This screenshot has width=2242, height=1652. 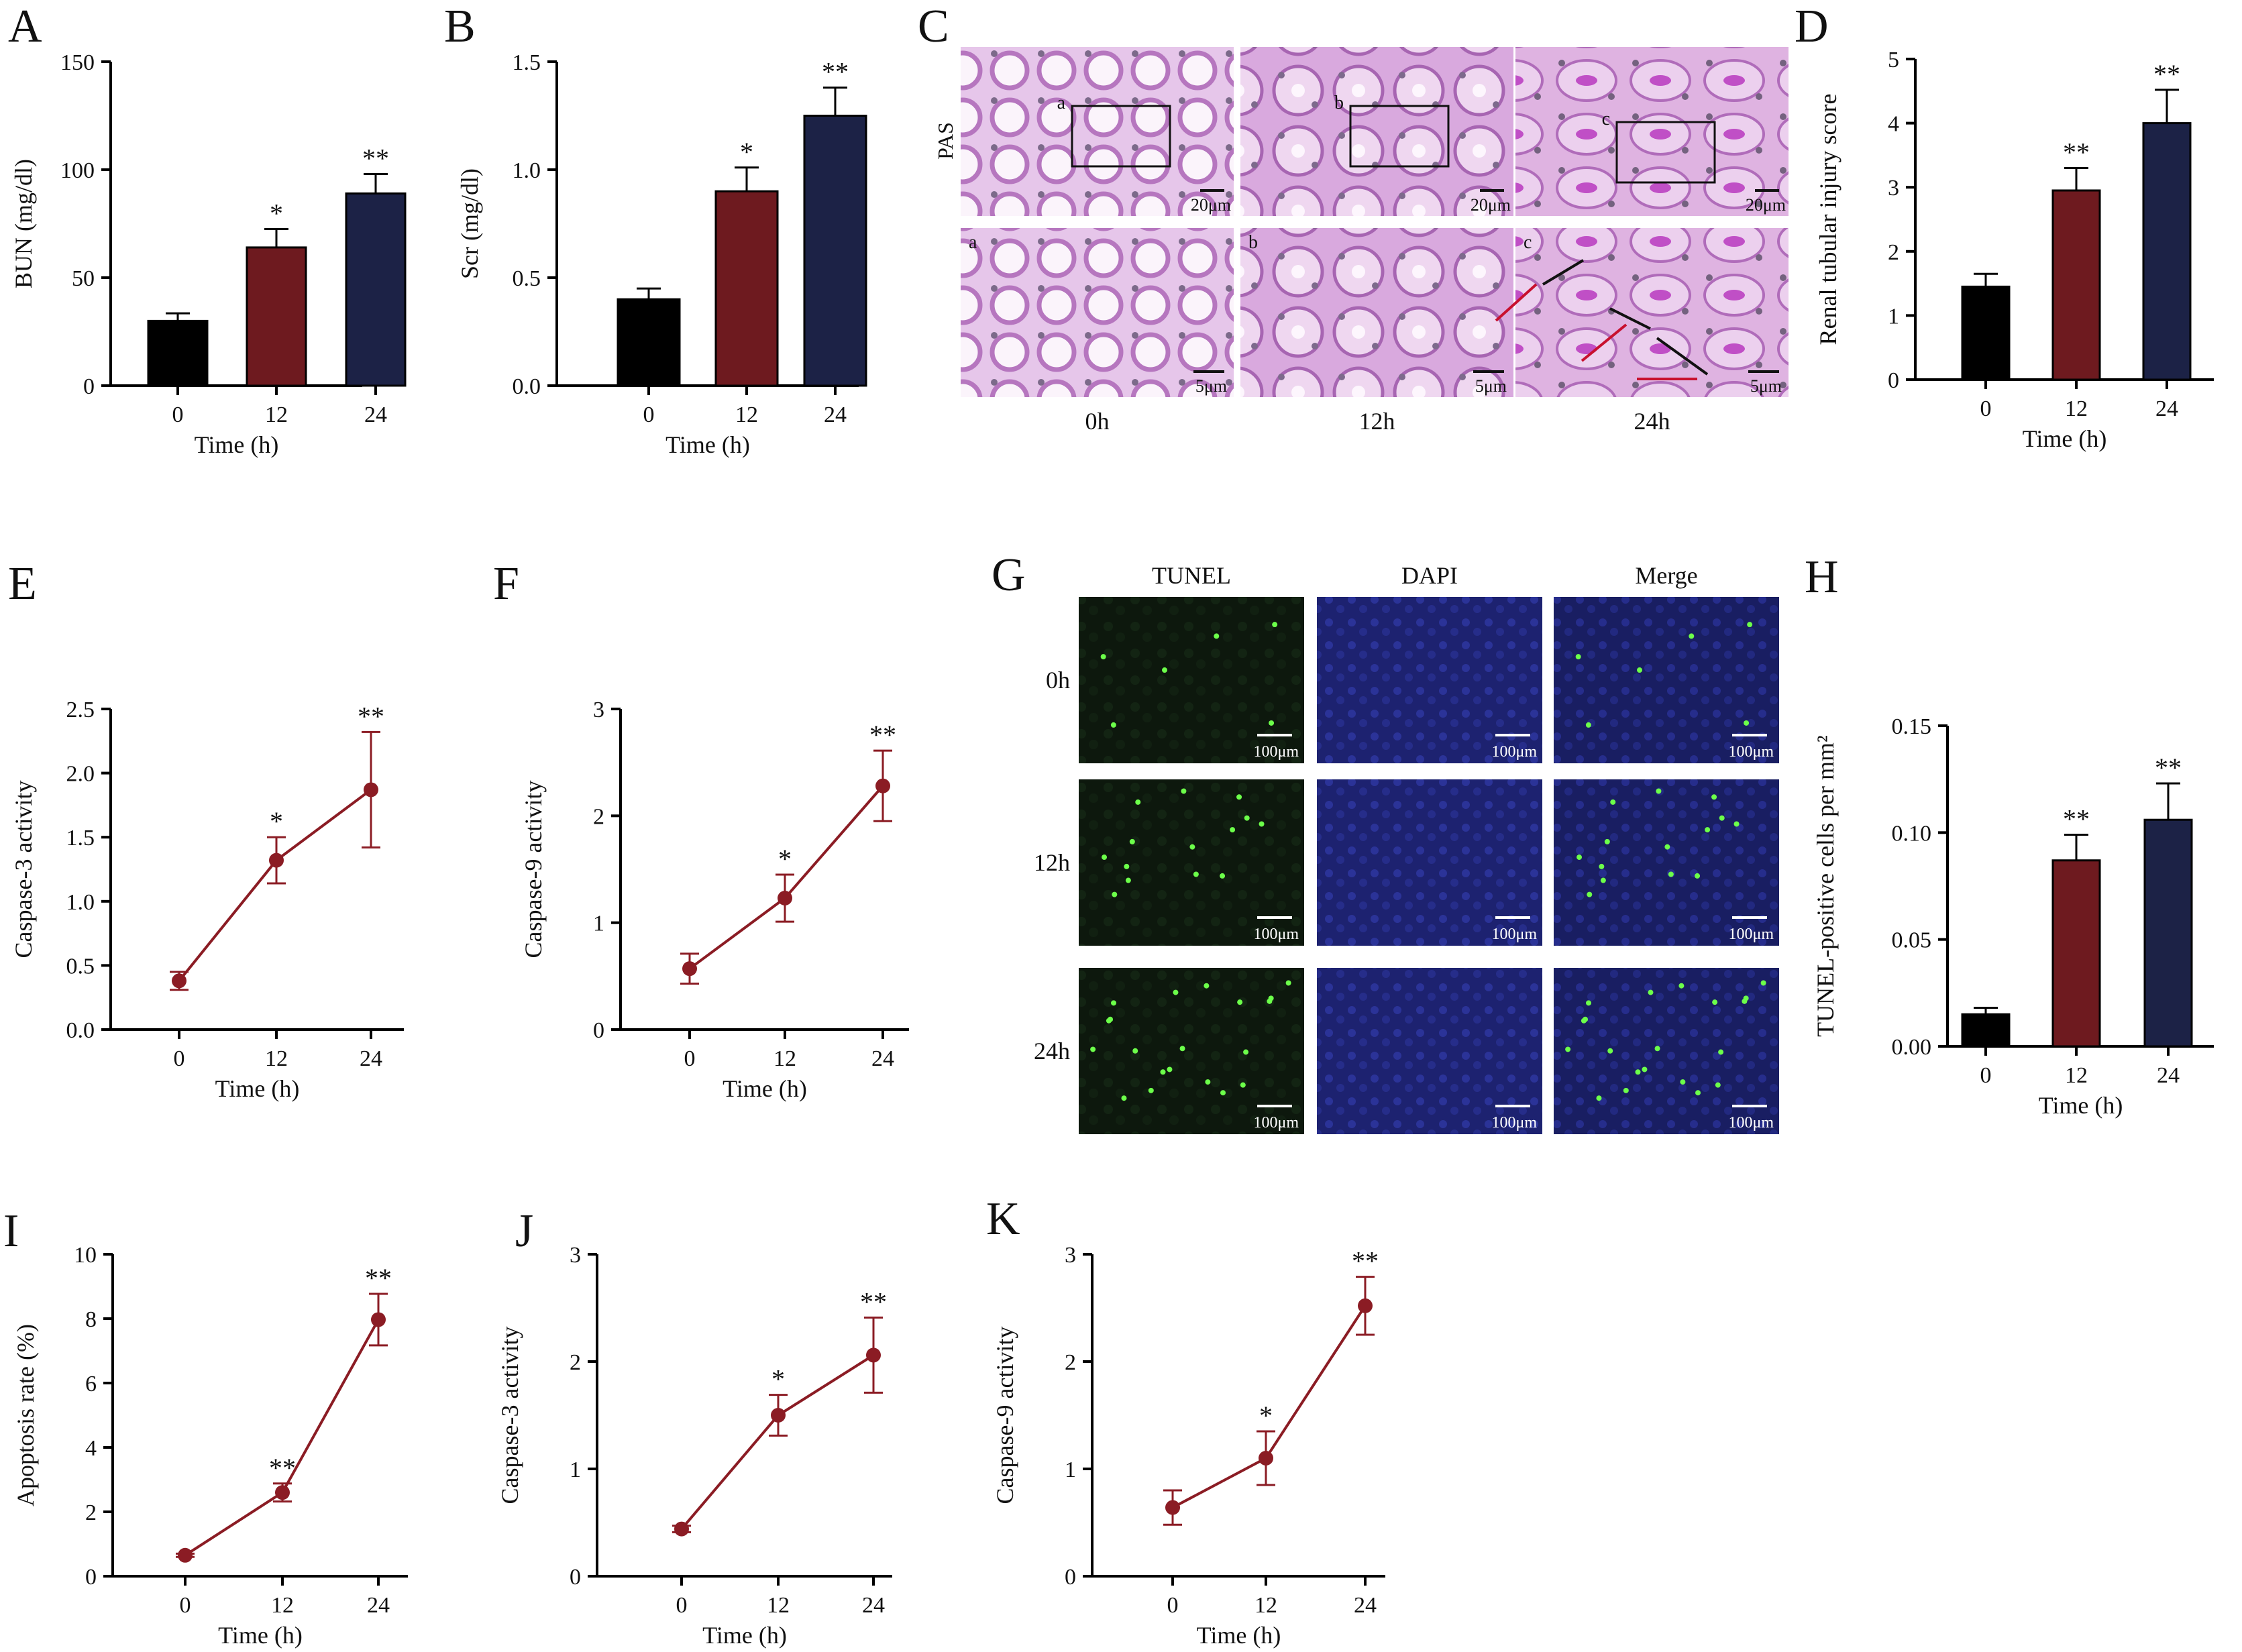 What do you see at coordinates (527, 62) in the screenshot?
I see `y-tick-label-B-3: 1.5` at bounding box center [527, 62].